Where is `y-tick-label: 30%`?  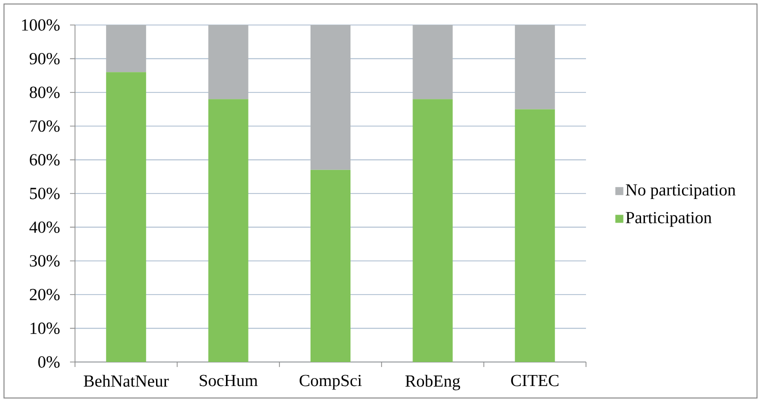
y-tick-label: 30% is located at coordinates (45, 261).